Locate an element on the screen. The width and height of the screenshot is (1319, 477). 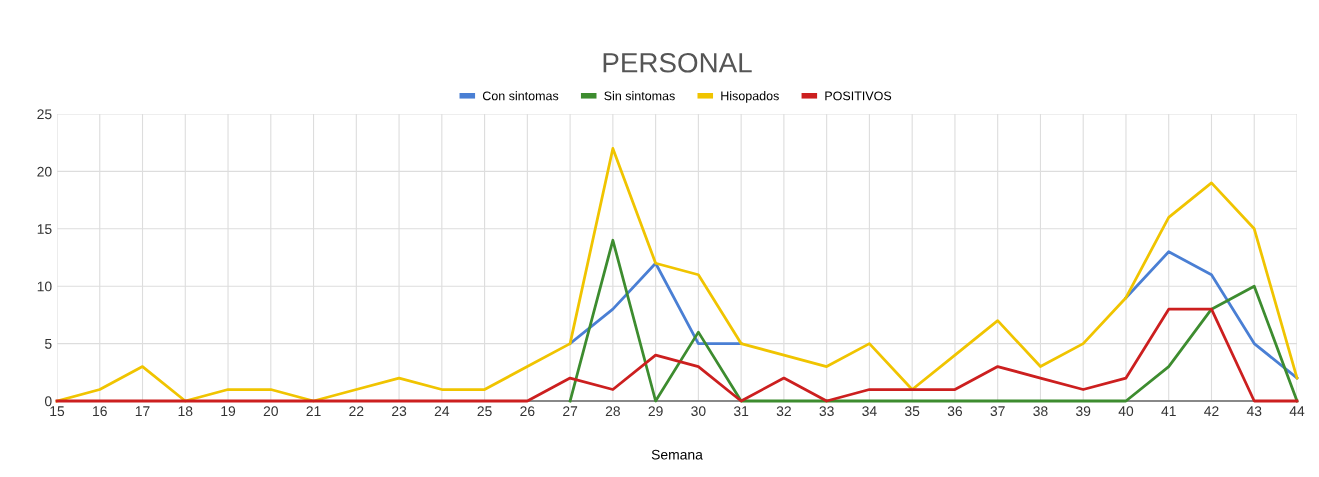
x-tick-label: 26 is located at coordinates (527, 411).